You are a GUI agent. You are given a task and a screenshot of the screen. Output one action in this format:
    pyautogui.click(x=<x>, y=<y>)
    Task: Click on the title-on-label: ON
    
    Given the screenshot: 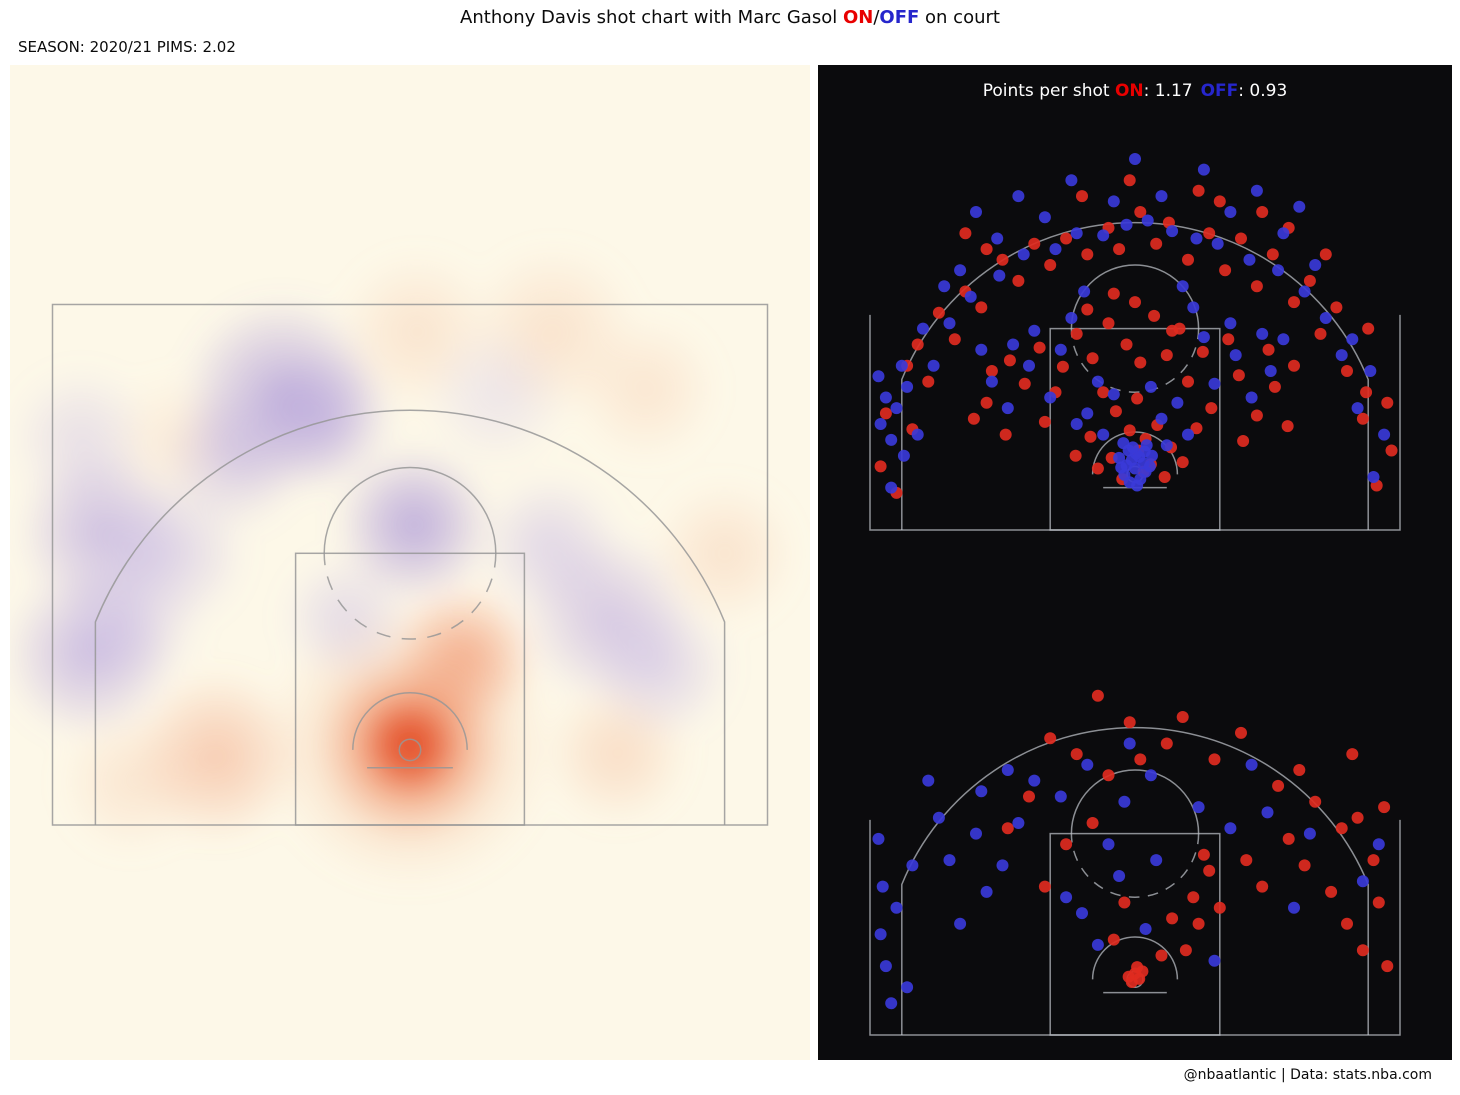 What is the action you would take?
    pyautogui.click(x=858, y=17)
    